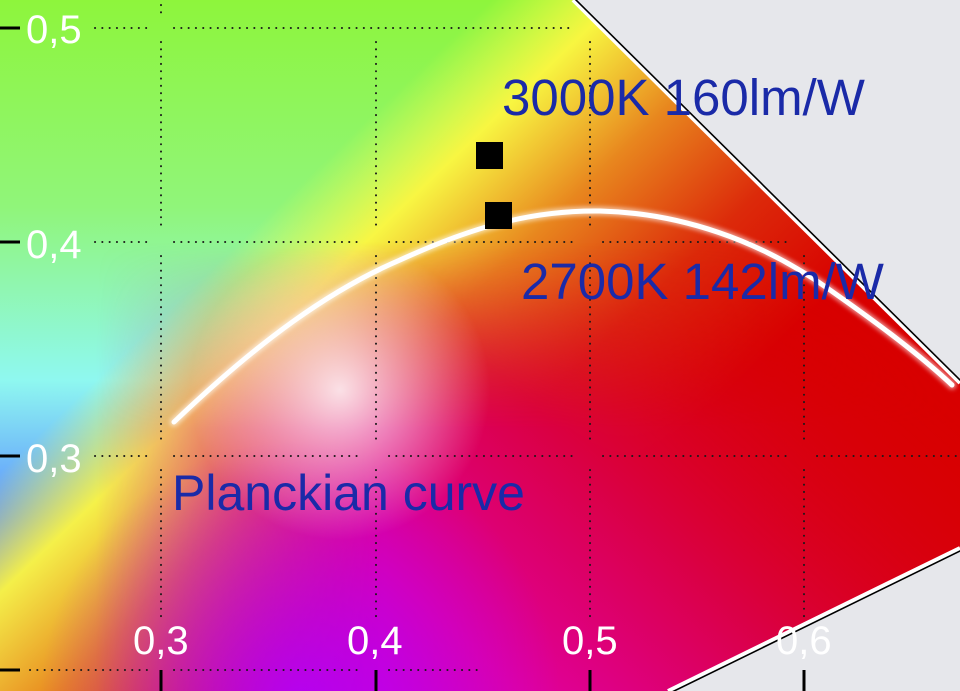 The height and width of the screenshot is (691, 960). What do you see at coordinates (54, 245) in the screenshot?
I see `y-tick-label: 0,4` at bounding box center [54, 245].